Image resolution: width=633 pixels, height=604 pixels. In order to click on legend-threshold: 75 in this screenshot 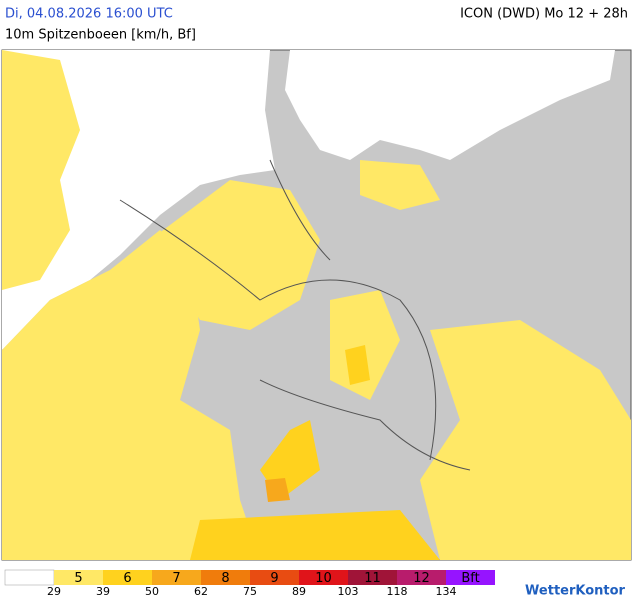, I will do `click(250, 591)`.